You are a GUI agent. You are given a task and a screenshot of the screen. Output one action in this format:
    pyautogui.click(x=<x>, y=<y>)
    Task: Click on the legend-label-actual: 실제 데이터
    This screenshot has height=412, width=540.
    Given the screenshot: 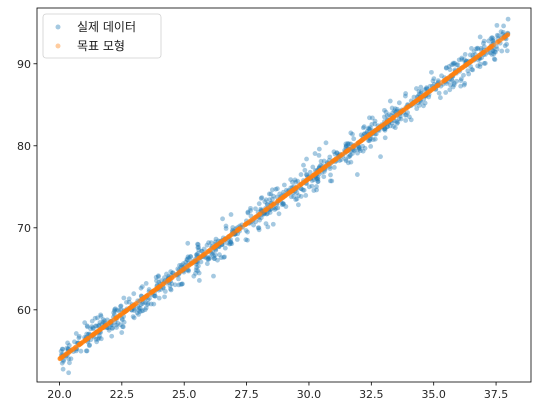 What is the action you would take?
    pyautogui.click(x=106, y=27)
    